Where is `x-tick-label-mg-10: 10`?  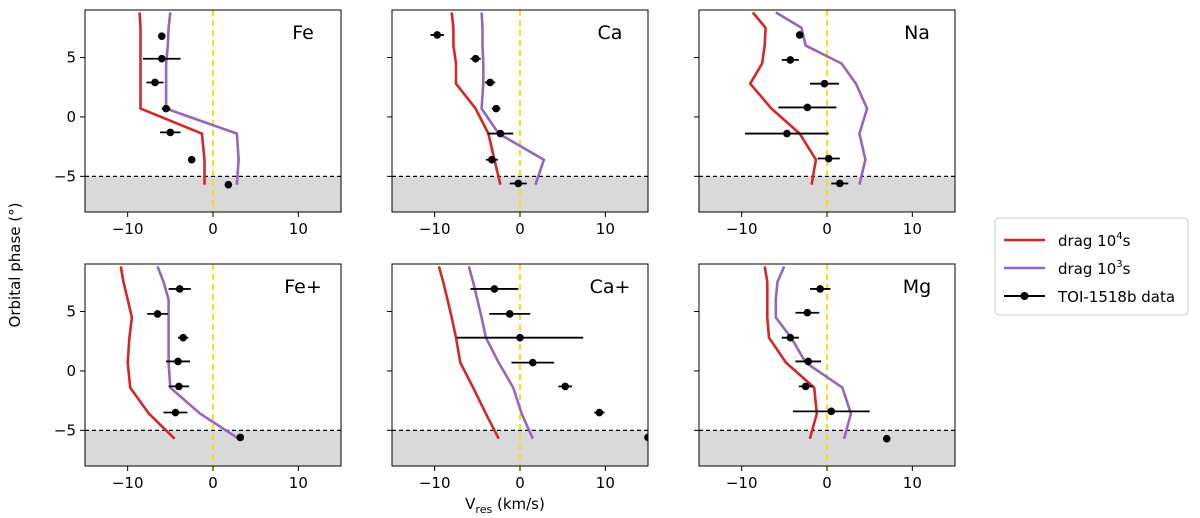
x-tick-label-mg-10: 10 is located at coordinates (912, 483).